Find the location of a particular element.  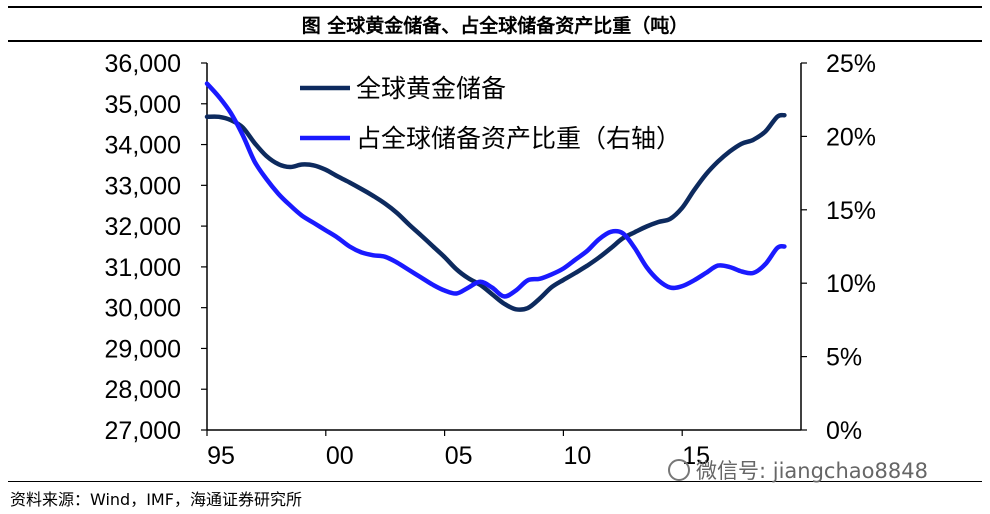

left-tick-label: 33,000 is located at coordinates (143, 186).